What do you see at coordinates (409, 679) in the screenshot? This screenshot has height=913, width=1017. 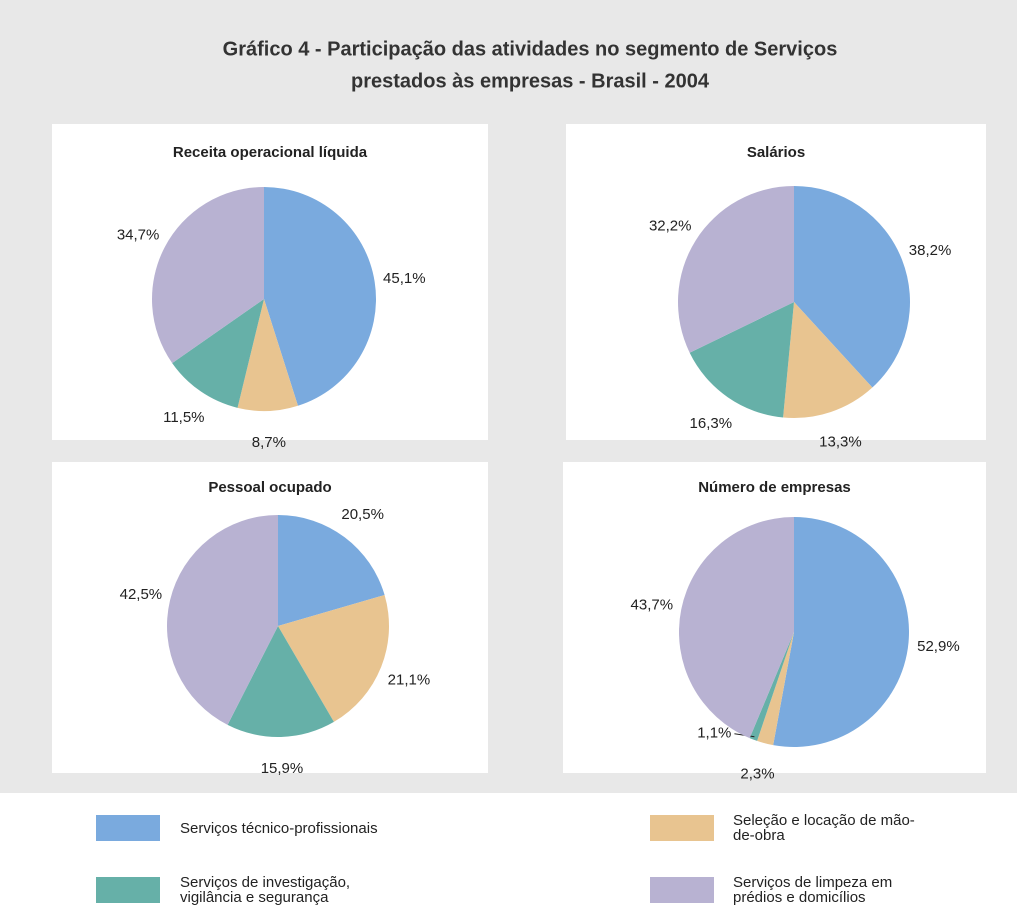 I see `value-label: 21,1%` at bounding box center [409, 679].